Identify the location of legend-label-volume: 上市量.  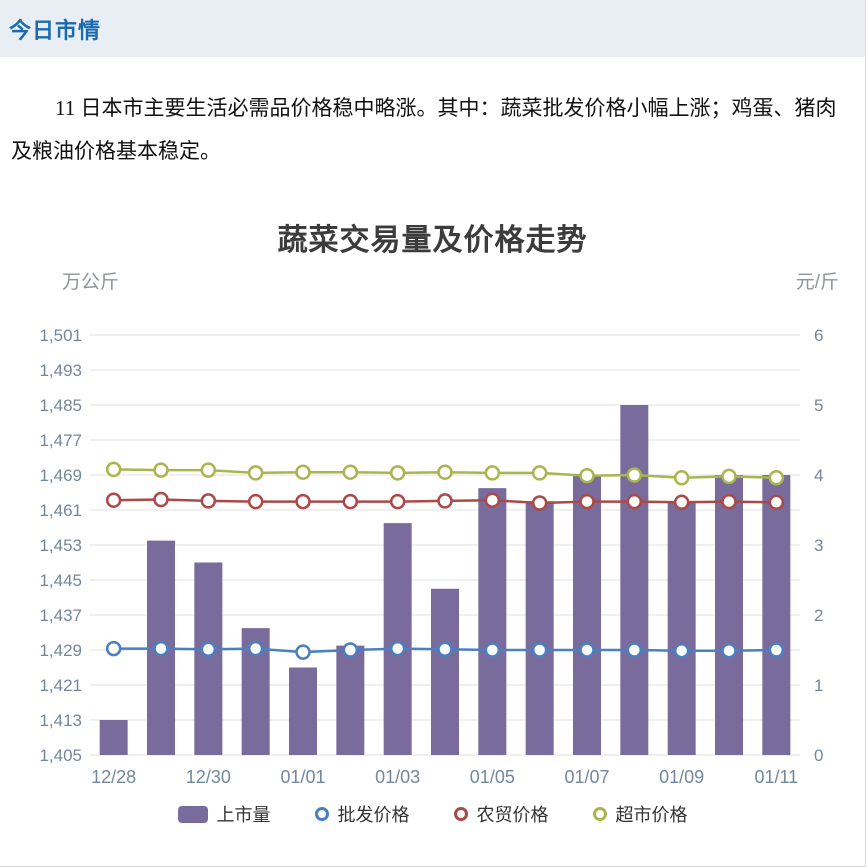
(243, 815).